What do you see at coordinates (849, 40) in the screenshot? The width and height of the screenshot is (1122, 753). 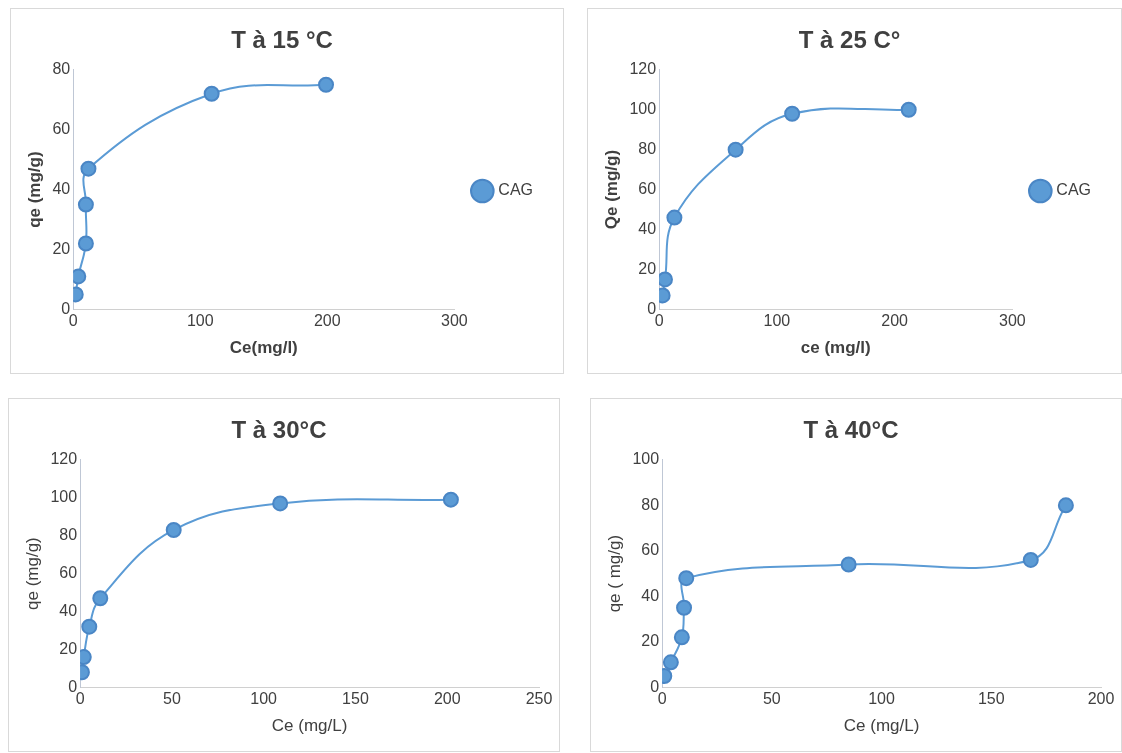 I see `chart-title: T à 25 C°` at bounding box center [849, 40].